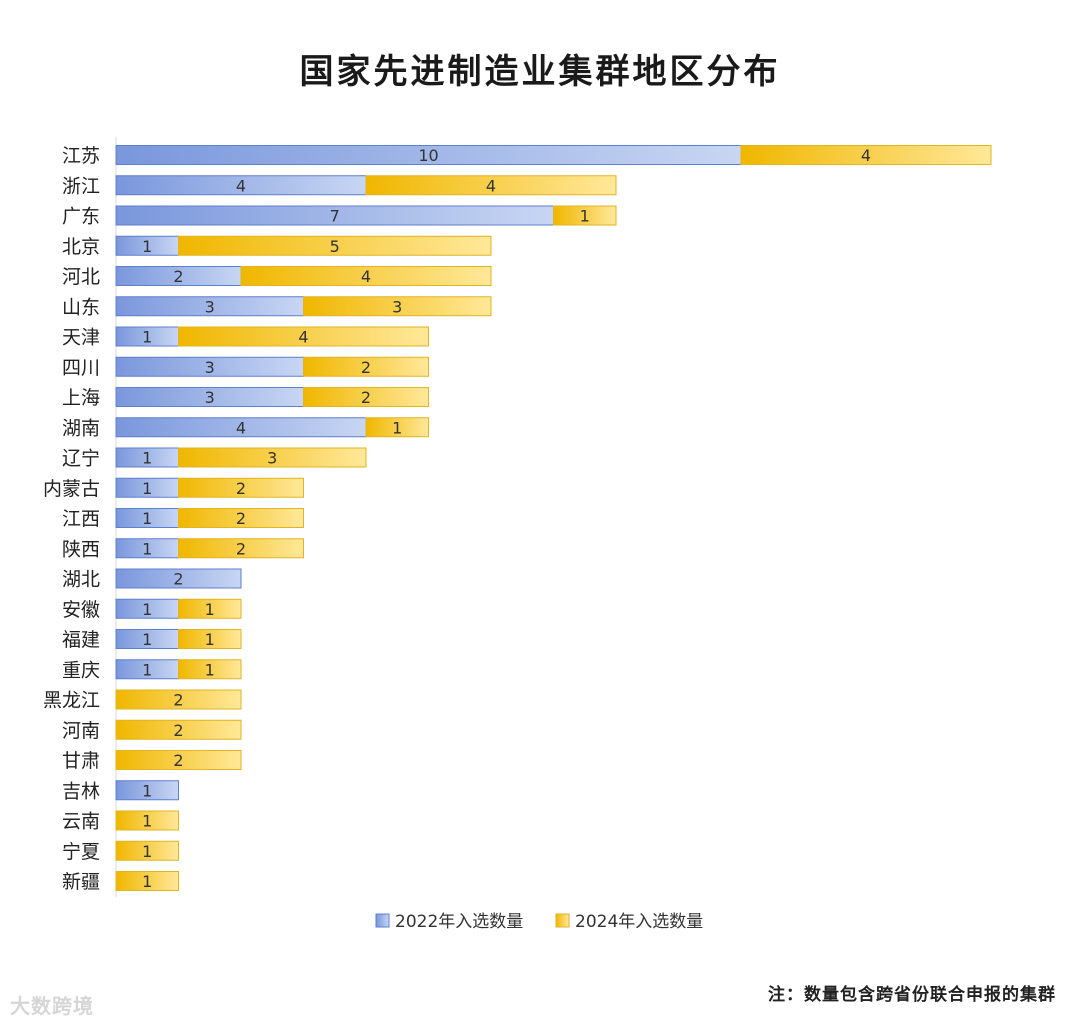 This screenshot has width=1080, height=1026. Describe the element at coordinates (81, 338) in the screenshot. I see `category-label: 天津` at that location.